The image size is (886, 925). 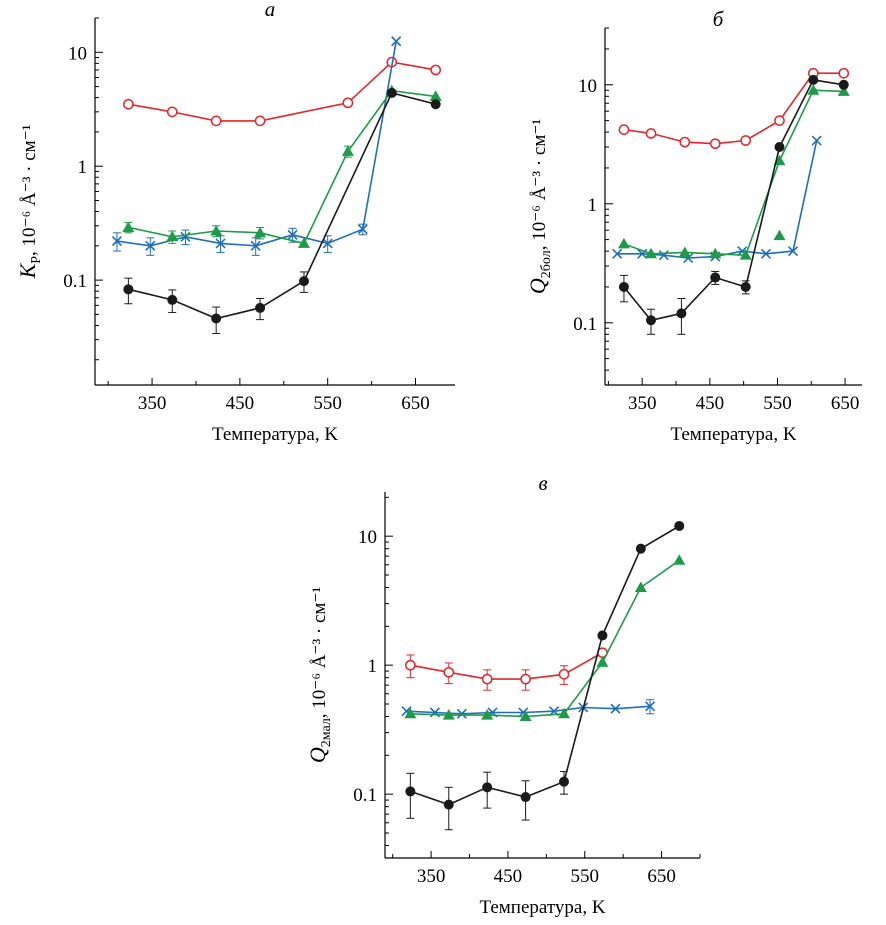 What do you see at coordinates (542, 483) in the screenshot?
I see `panel-label: в` at bounding box center [542, 483].